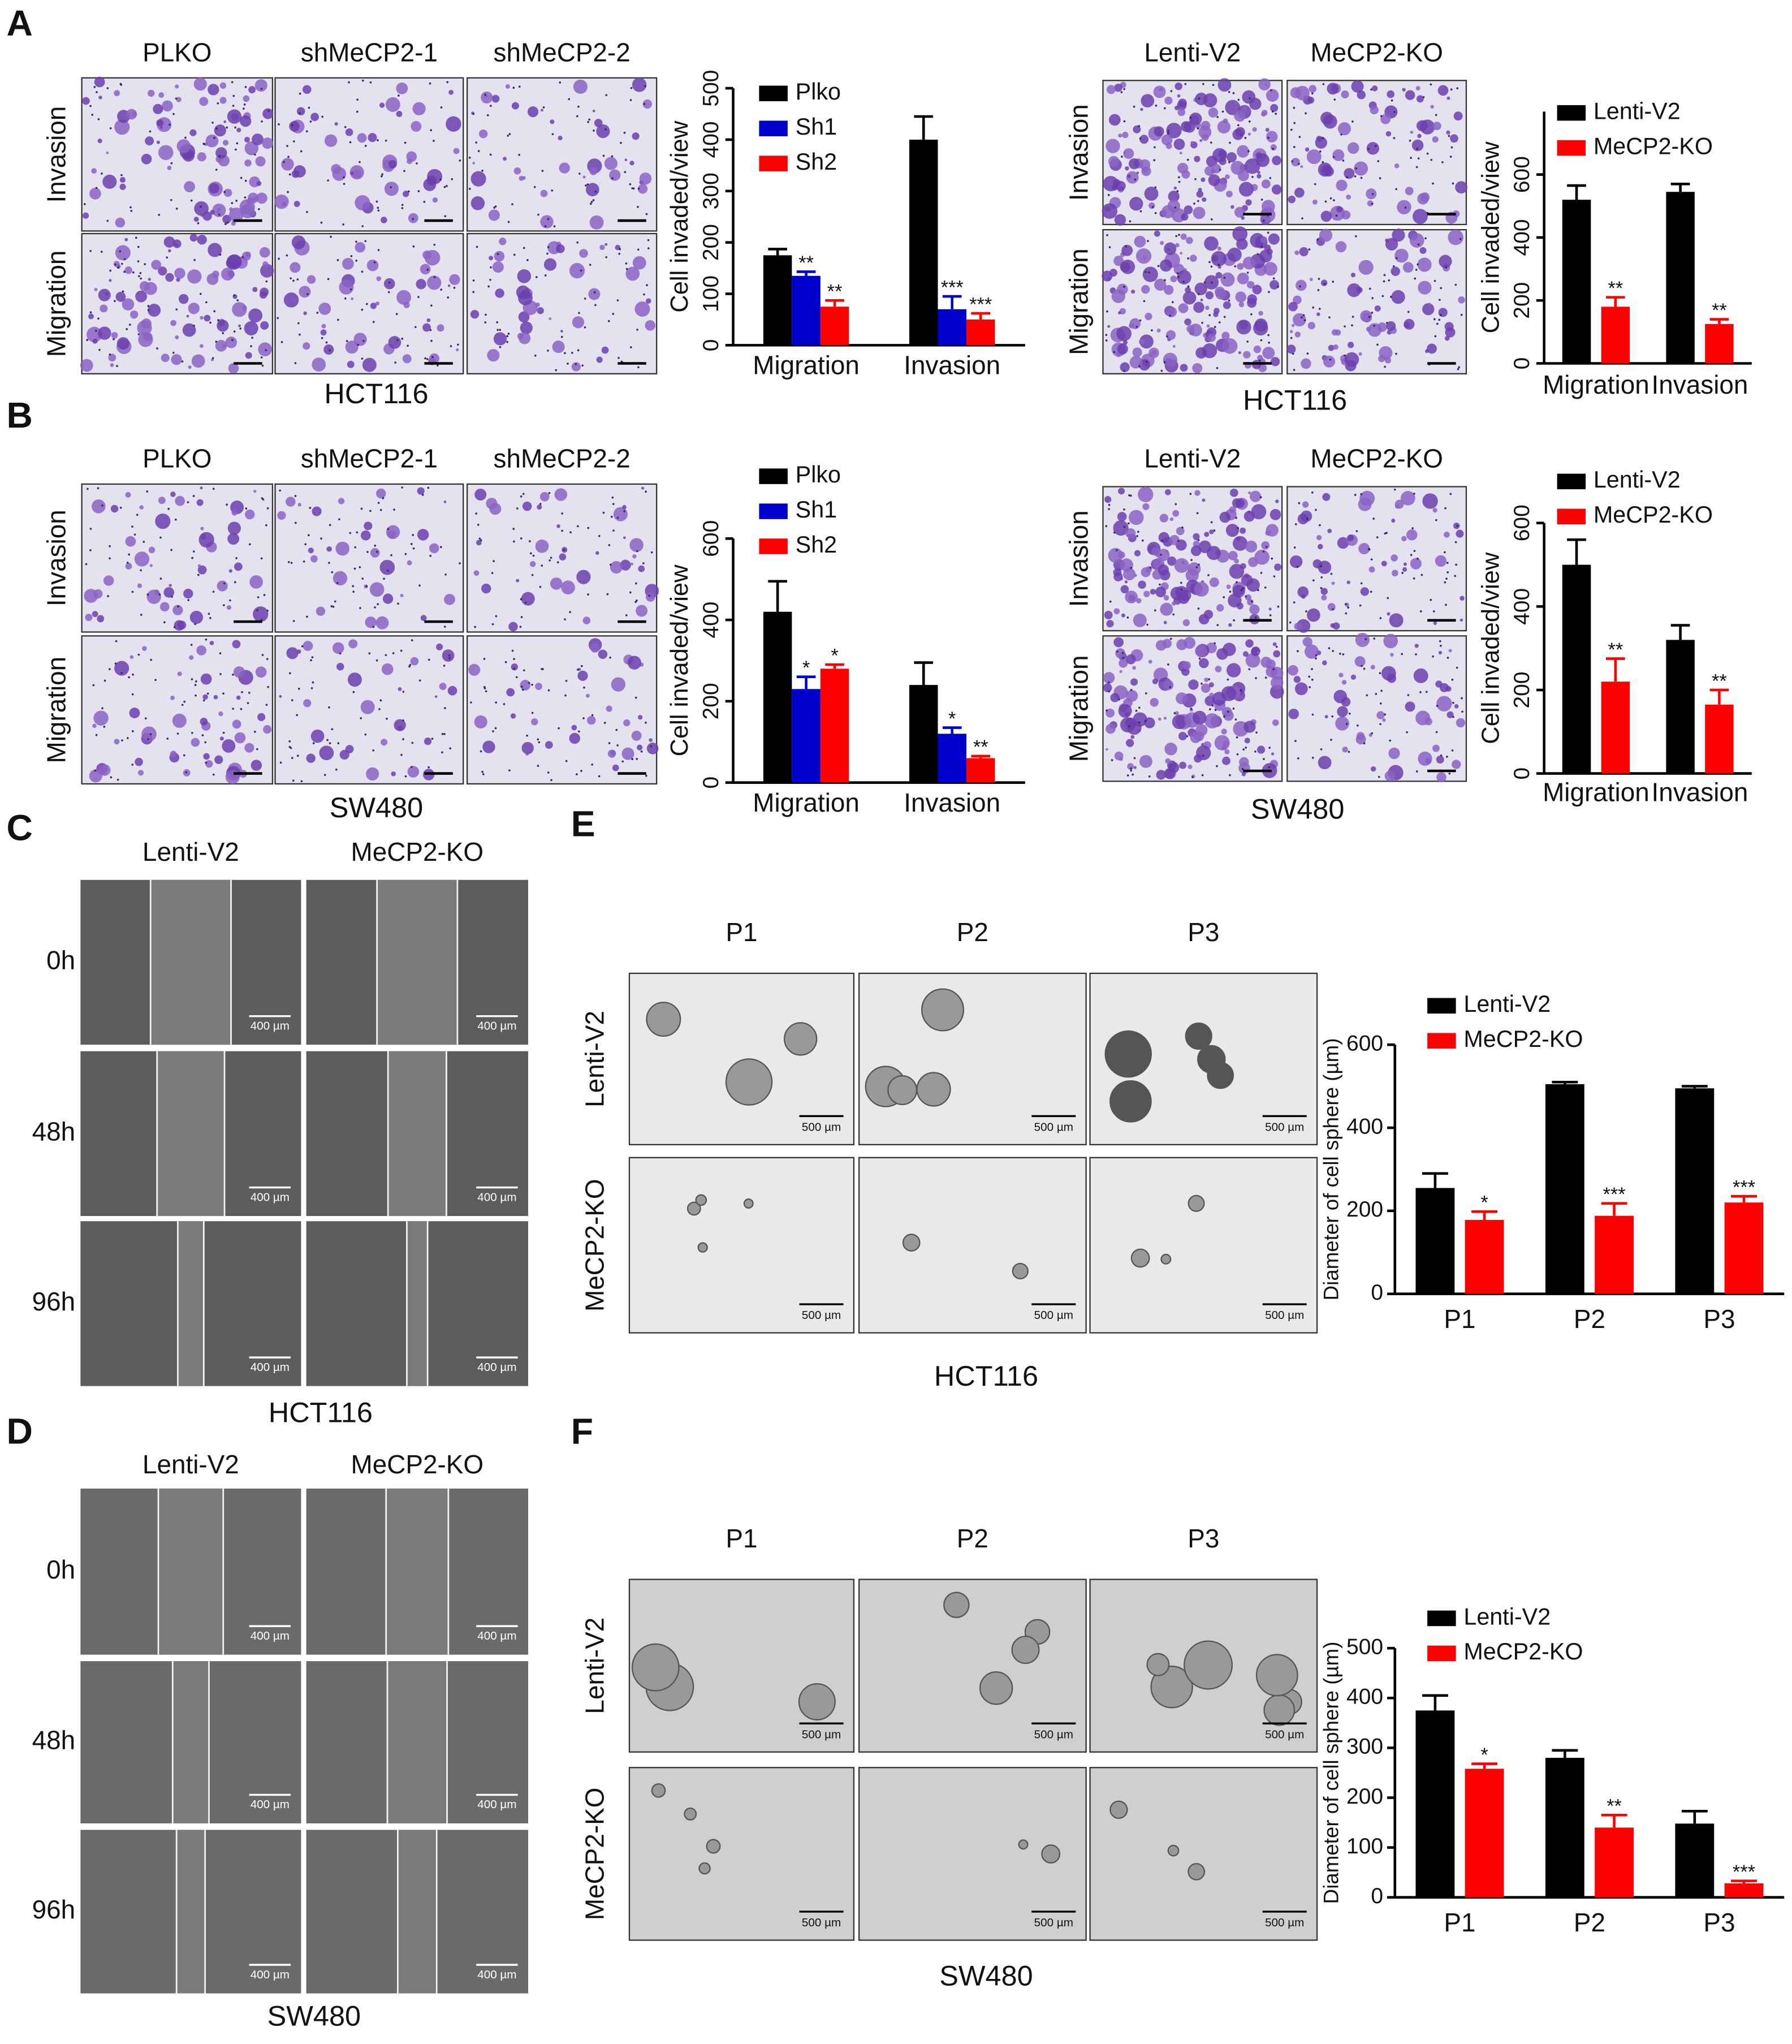  I want to click on legend-swatch, so click(773, 93).